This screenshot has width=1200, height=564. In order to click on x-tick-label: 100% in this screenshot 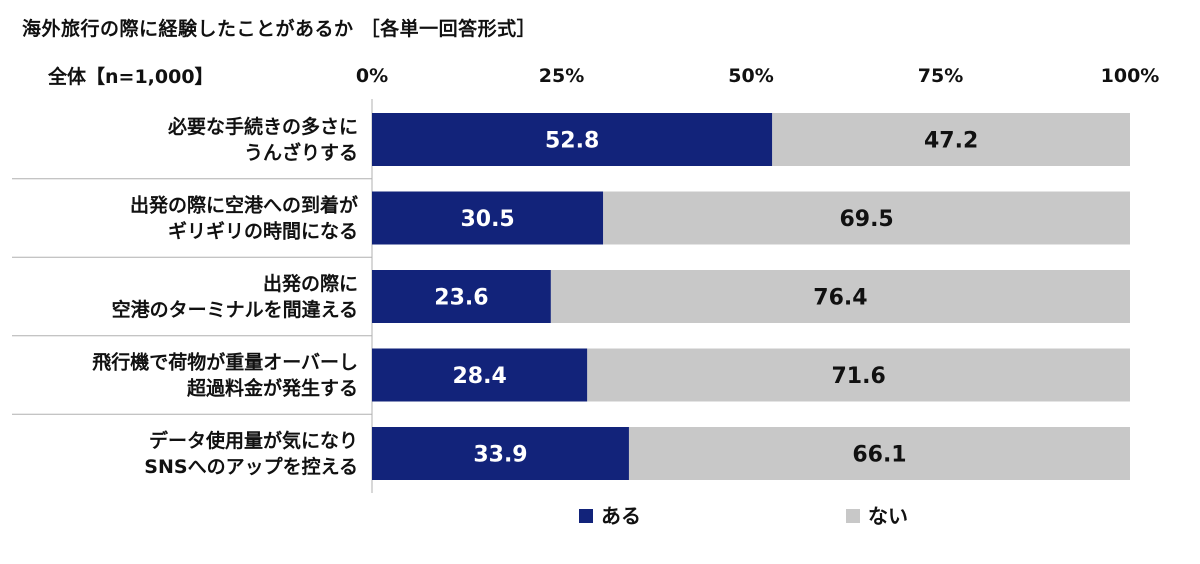, I will do `click(1130, 76)`.